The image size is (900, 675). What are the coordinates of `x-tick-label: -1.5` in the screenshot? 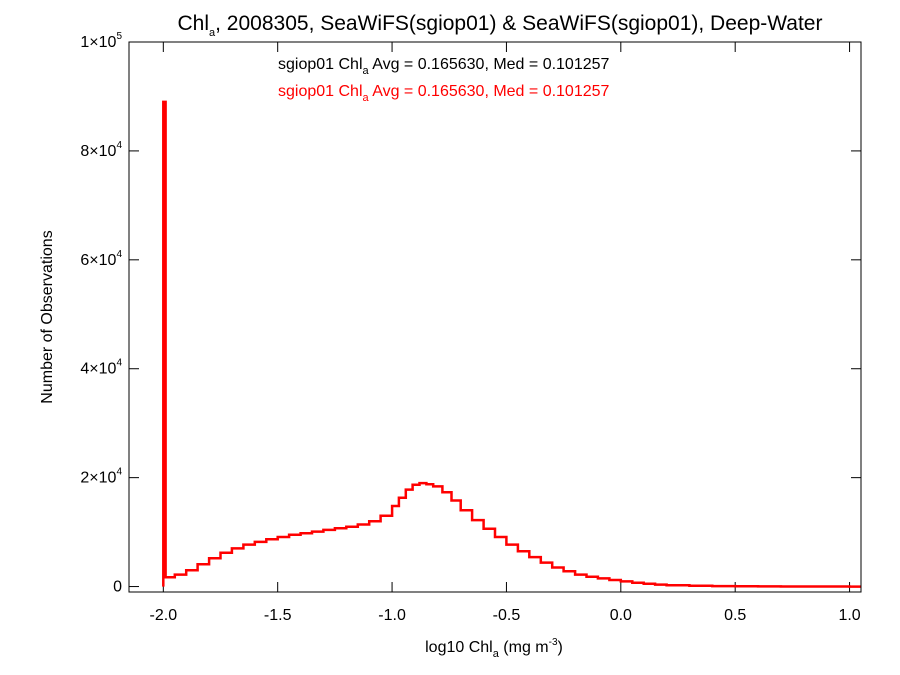 It's located at (278, 615).